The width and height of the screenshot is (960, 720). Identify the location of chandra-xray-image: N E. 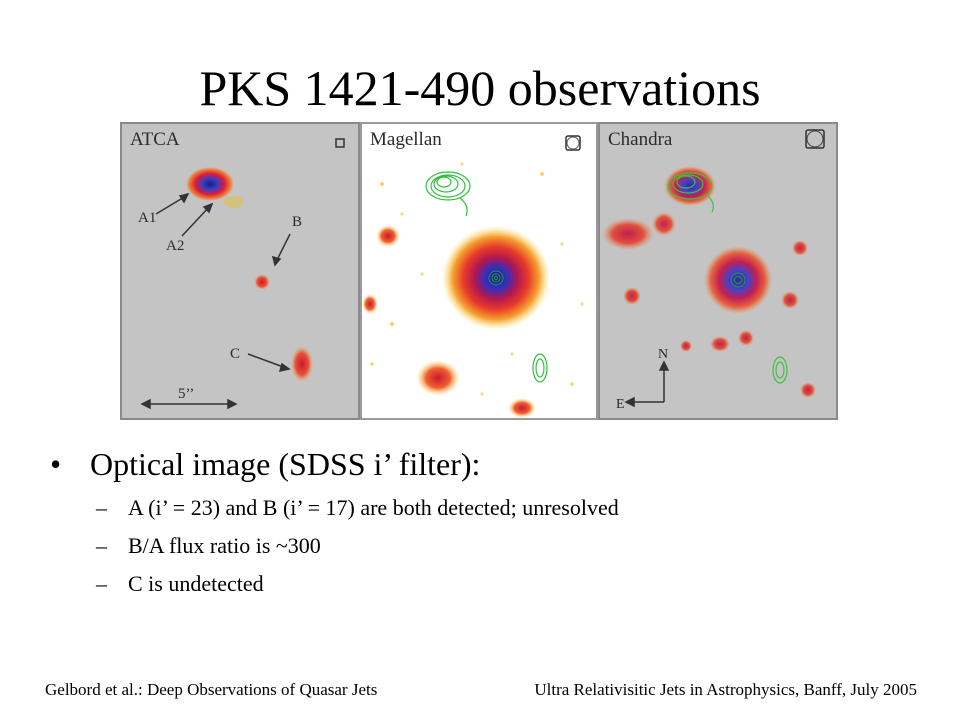
(713, 270).